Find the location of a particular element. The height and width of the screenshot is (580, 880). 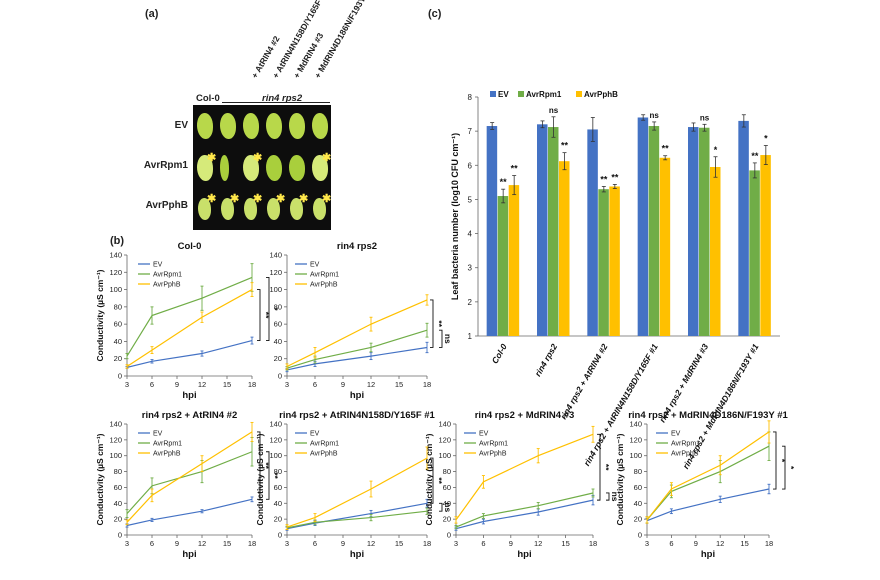

leaf-photo: ✱ ✱ ✱ ✱ ✱ ✱ ✱ ✱ ✱ is located at coordinates (262, 167).